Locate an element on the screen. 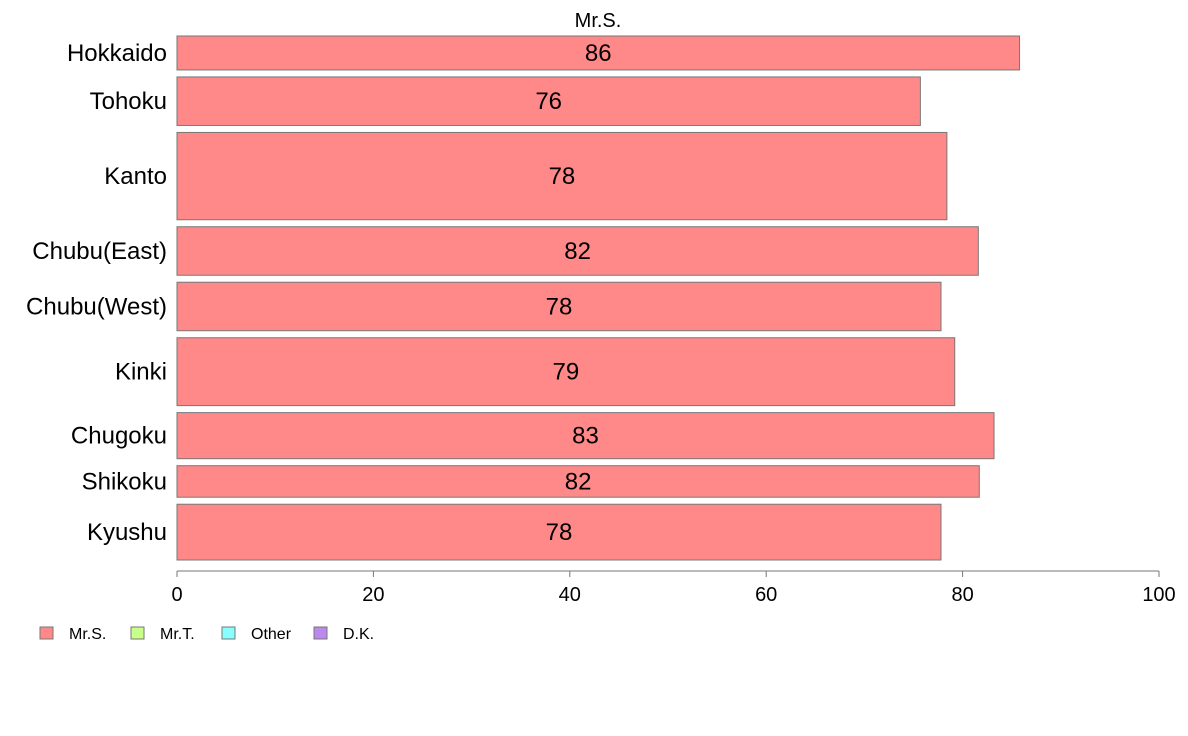 This screenshot has width=1188, height=736. bar-chugoku is located at coordinates (585, 436).